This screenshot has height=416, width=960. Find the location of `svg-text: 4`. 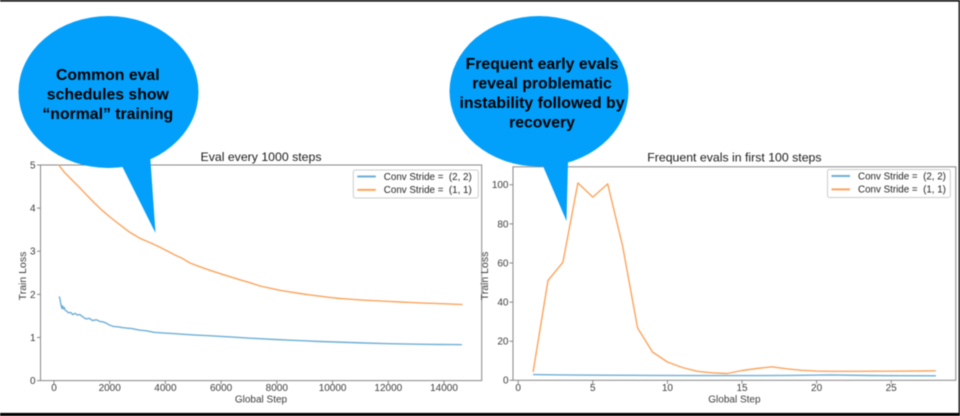

svg-text: 4 is located at coordinates (33, 209).